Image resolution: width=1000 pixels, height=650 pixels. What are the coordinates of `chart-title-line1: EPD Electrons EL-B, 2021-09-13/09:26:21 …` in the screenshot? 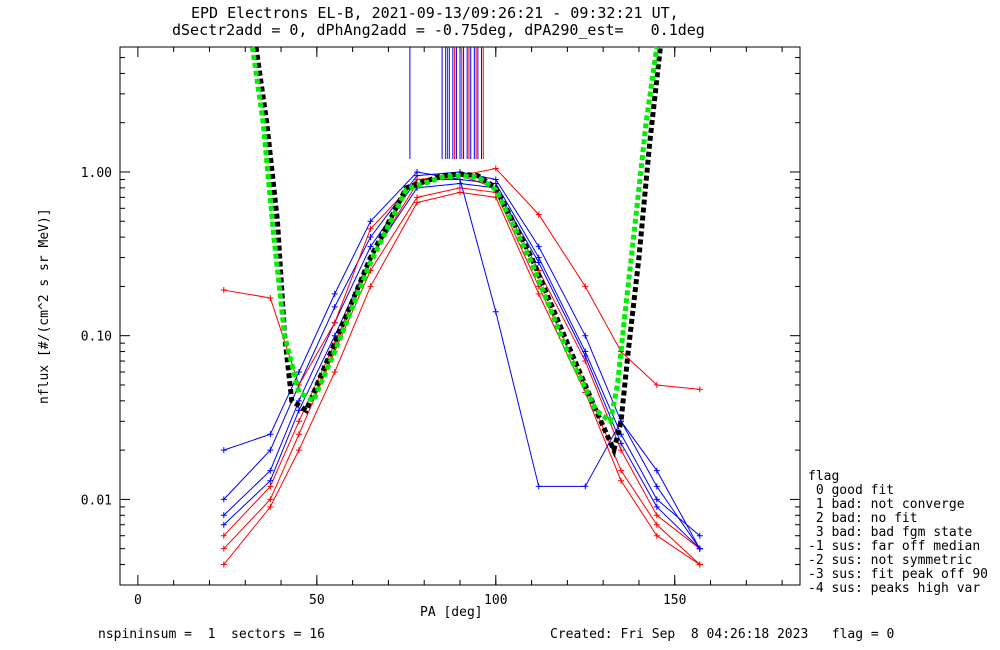 It's located at (435, 13).